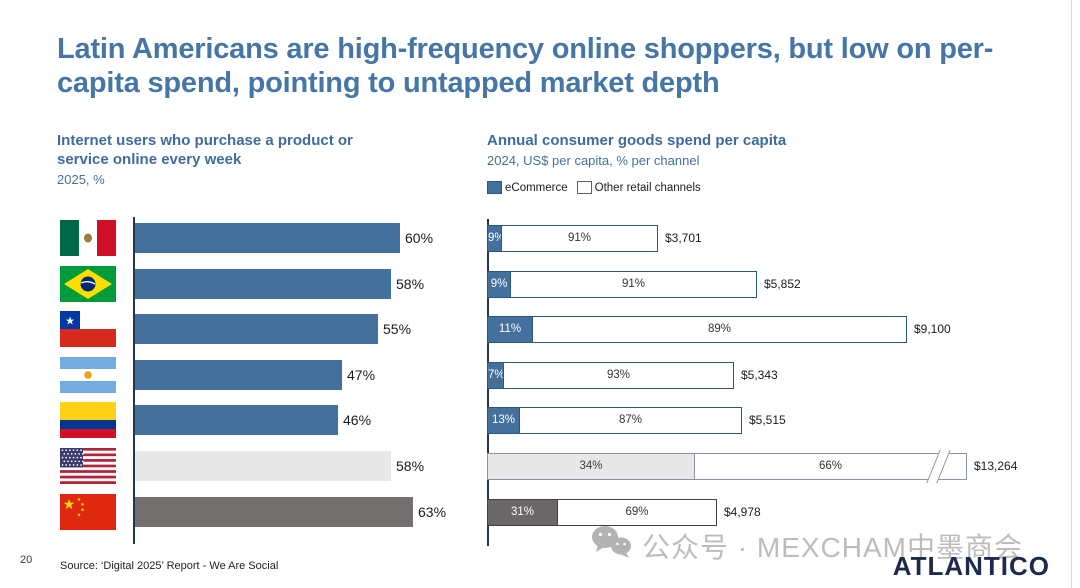 This screenshot has width=1080, height=588. I want to click on left-chart-row-mexico: 60%, so click(272, 238).